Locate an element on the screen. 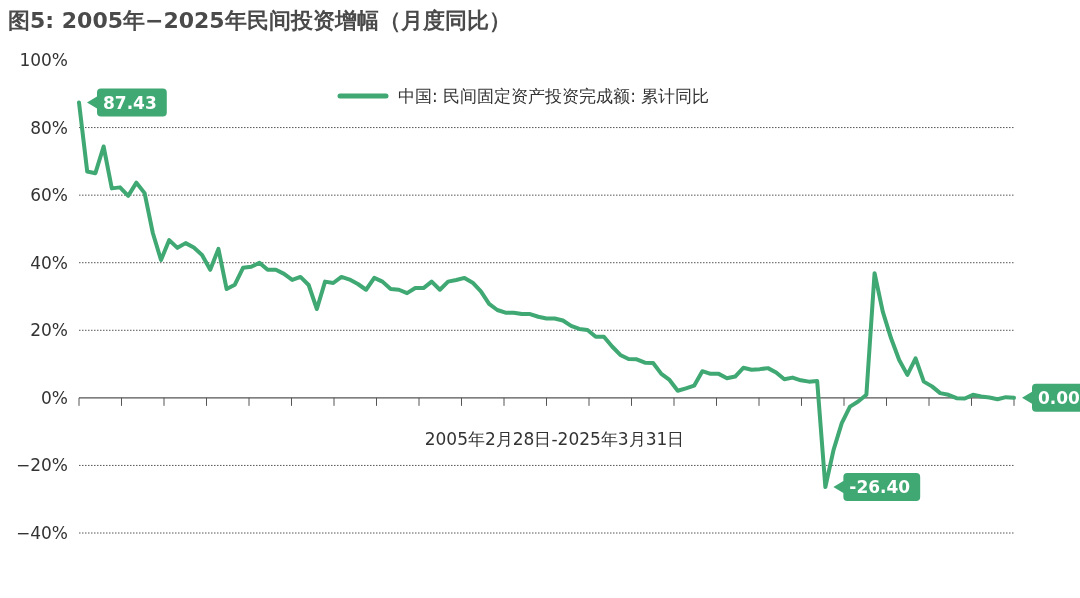 The width and height of the screenshot is (1080, 598). data-label: -26.40 is located at coordinates (880, 487).